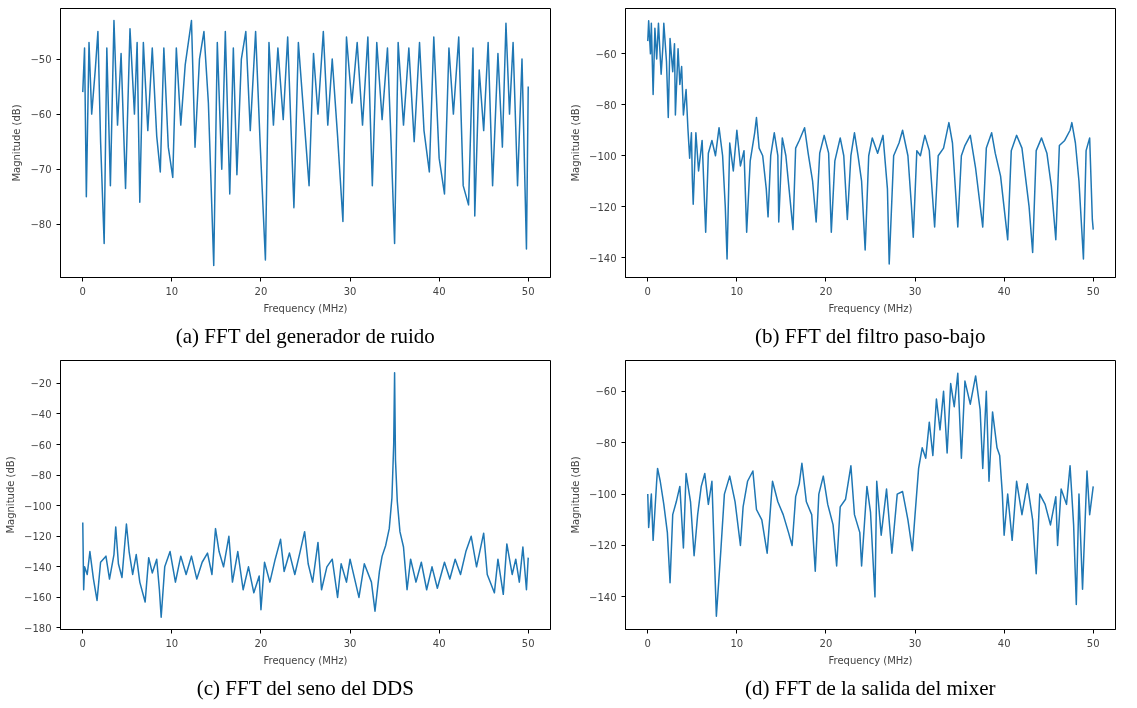  What do you see at coordinates (870, 335) in the screenshot?
I see `text: (b) FFT del filtro paso-bajo` at bounding box center [870, 335].